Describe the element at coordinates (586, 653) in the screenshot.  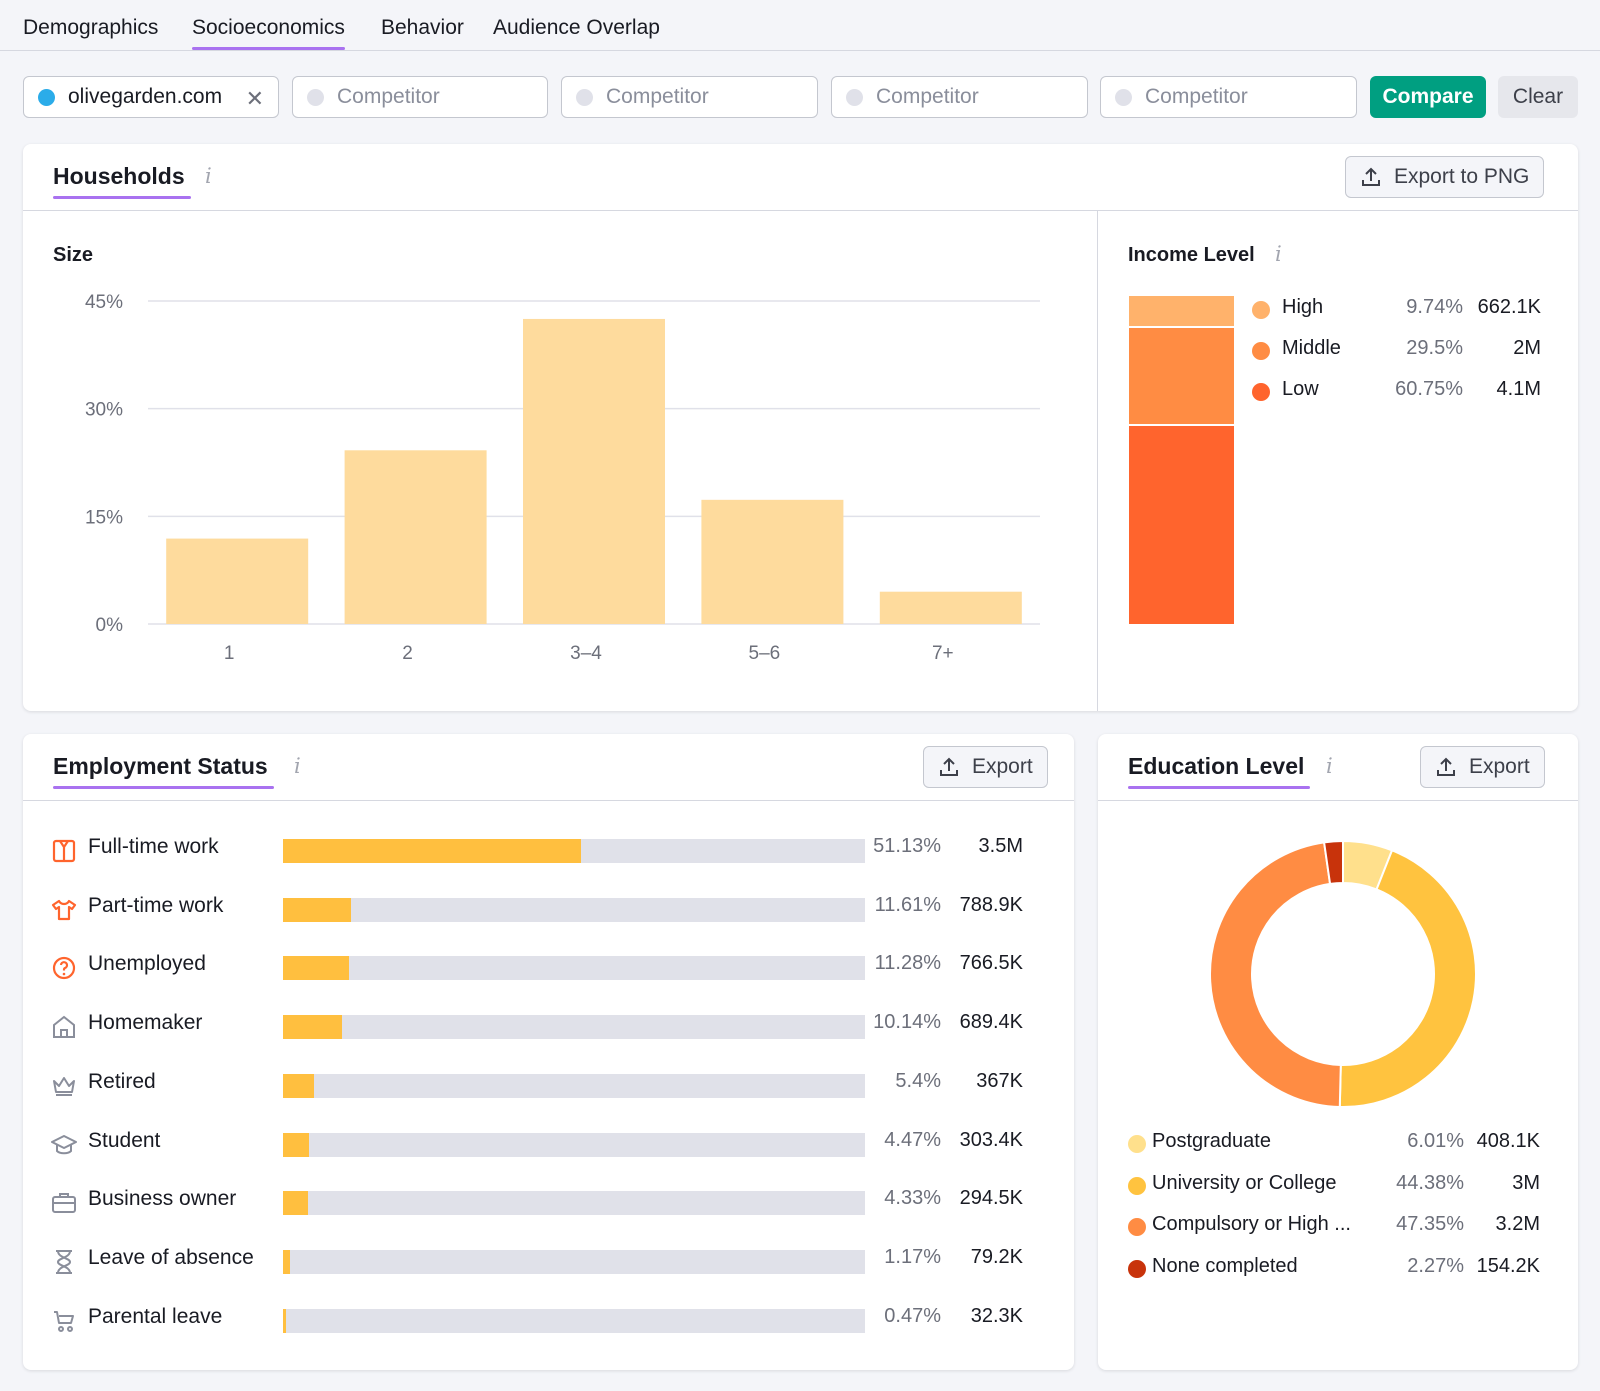
I see `x-tick-label: 3–4` at that location.